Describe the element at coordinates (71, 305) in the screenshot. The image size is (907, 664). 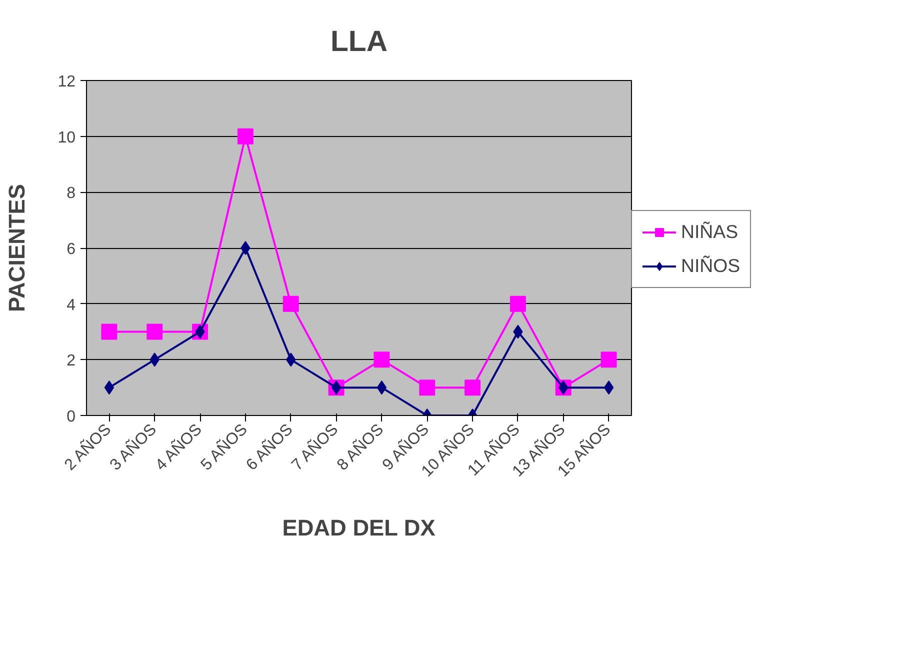
I see `y-tick-label: 4` at that location.